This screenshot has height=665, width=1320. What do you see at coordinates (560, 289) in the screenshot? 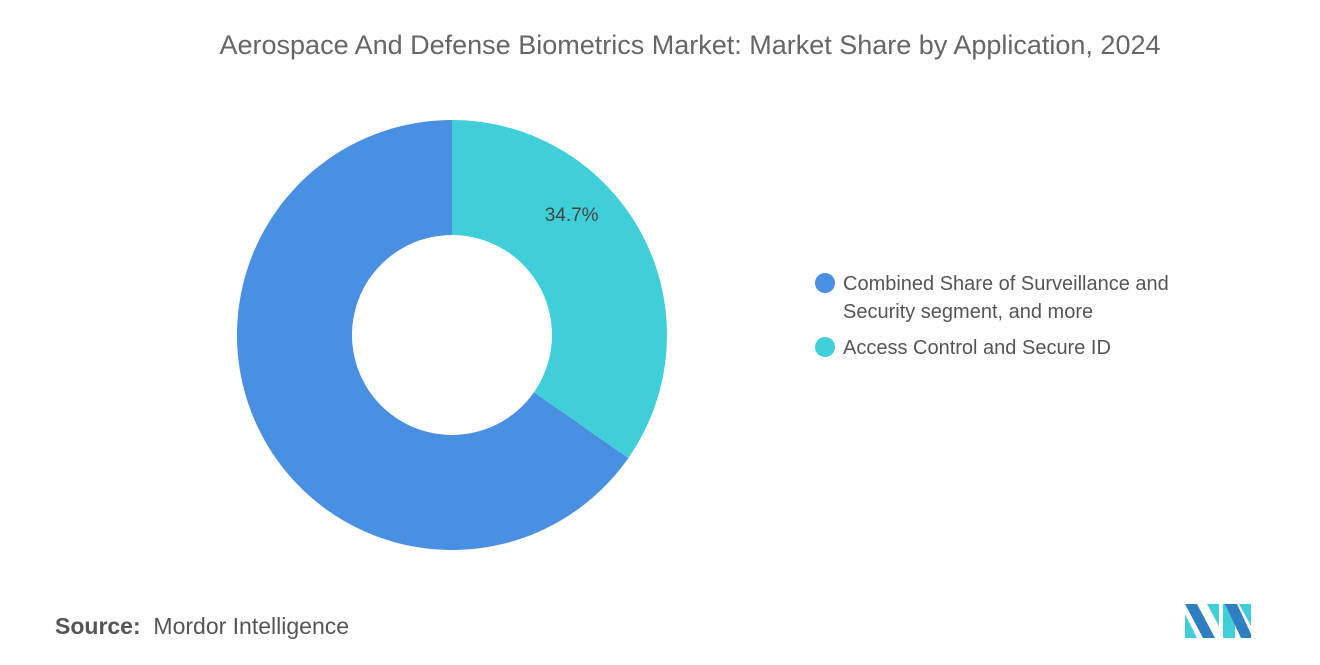
I see `donut-slice` at bounding box center [560, 289].